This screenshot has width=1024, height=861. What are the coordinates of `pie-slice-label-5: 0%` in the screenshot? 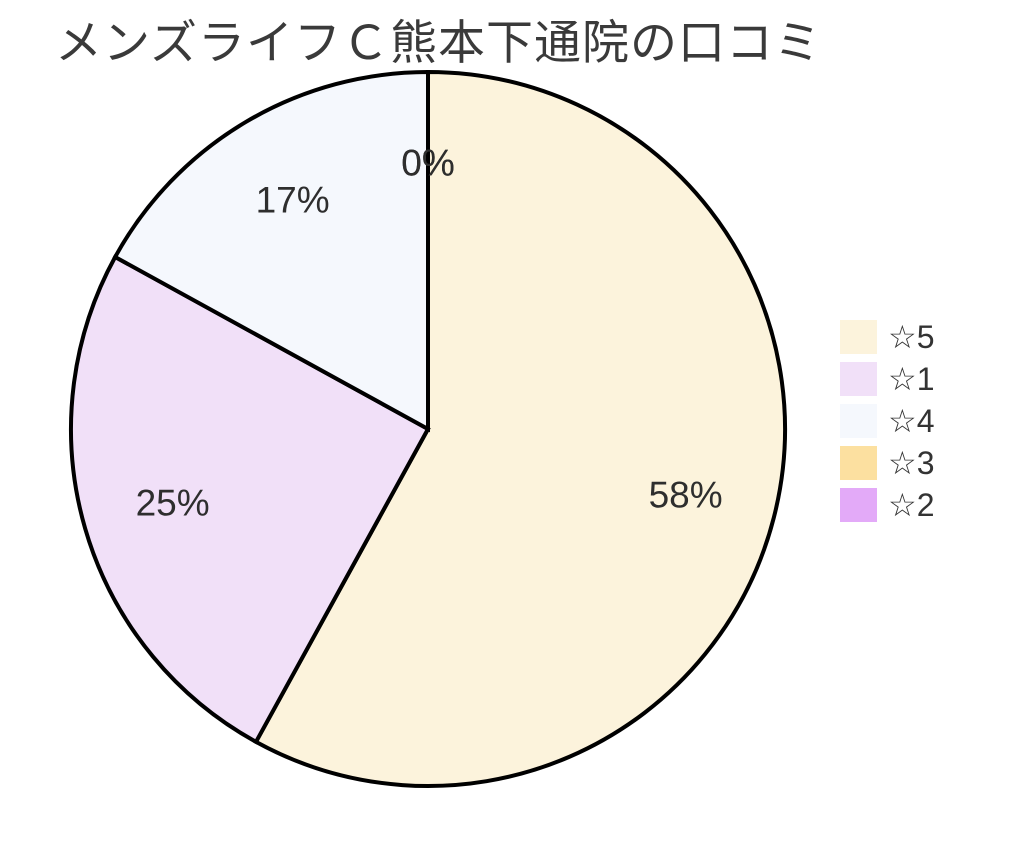 It's located at (427, 163).